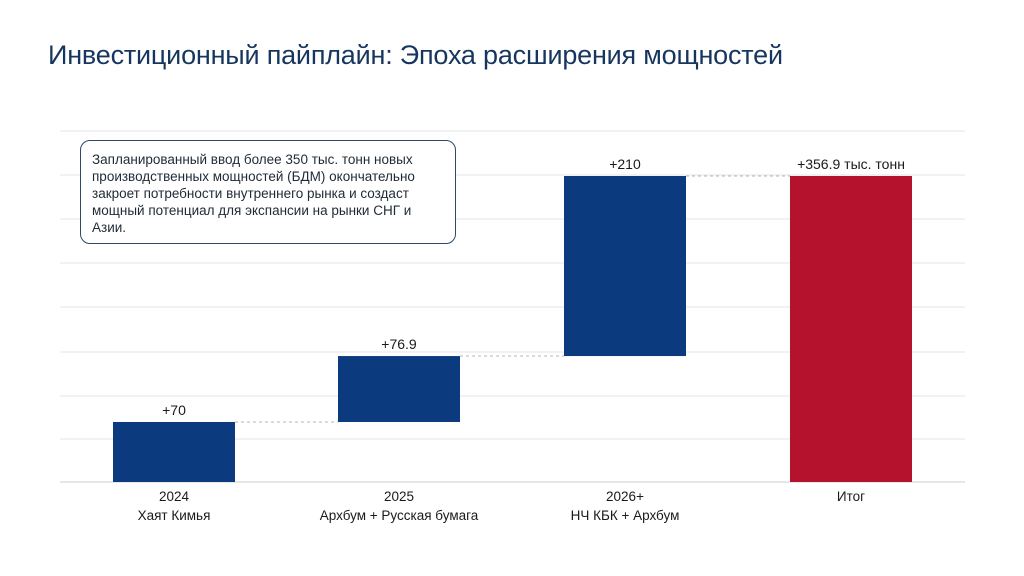 Image resolution: width=1024 pixels, height=576 pixels. What do you see at coordinates (174, 496) in the screenshot?
I see `category-year-label: 2024` at bounding box center [174, 496].